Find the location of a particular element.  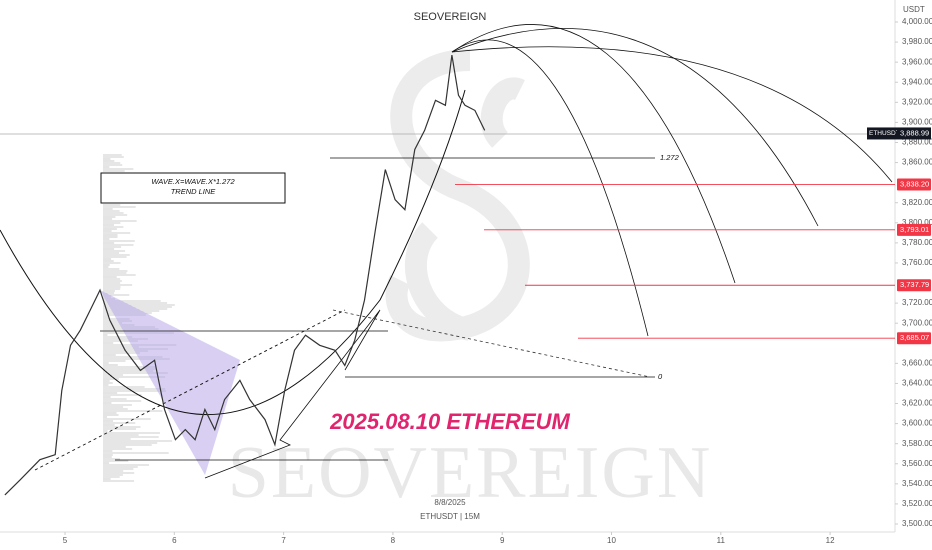

price-label: 3,888.99 is located at coordinates (914, 132).